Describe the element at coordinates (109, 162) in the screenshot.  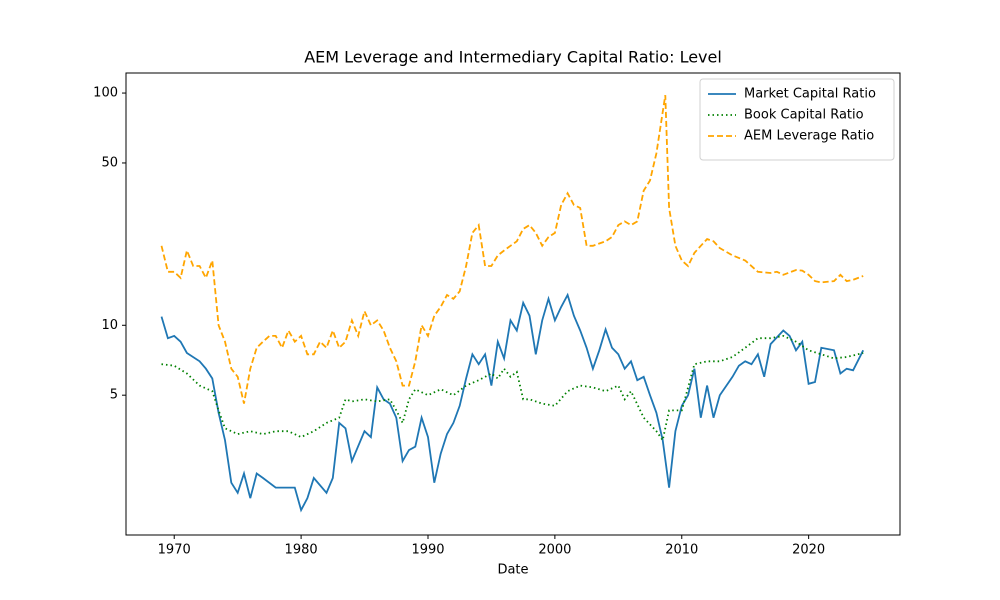
I see `y-tick-label: 50` at that location.